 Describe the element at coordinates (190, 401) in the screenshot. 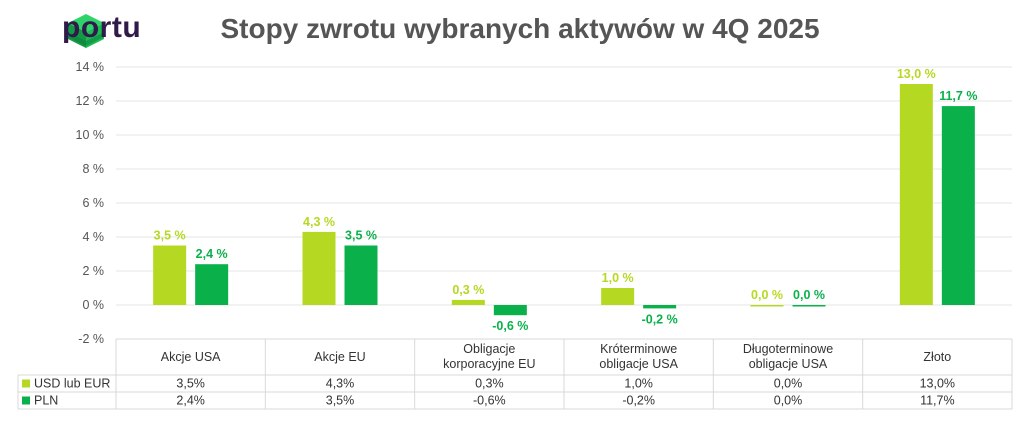

I see `table-value: 2,4%` at that location.